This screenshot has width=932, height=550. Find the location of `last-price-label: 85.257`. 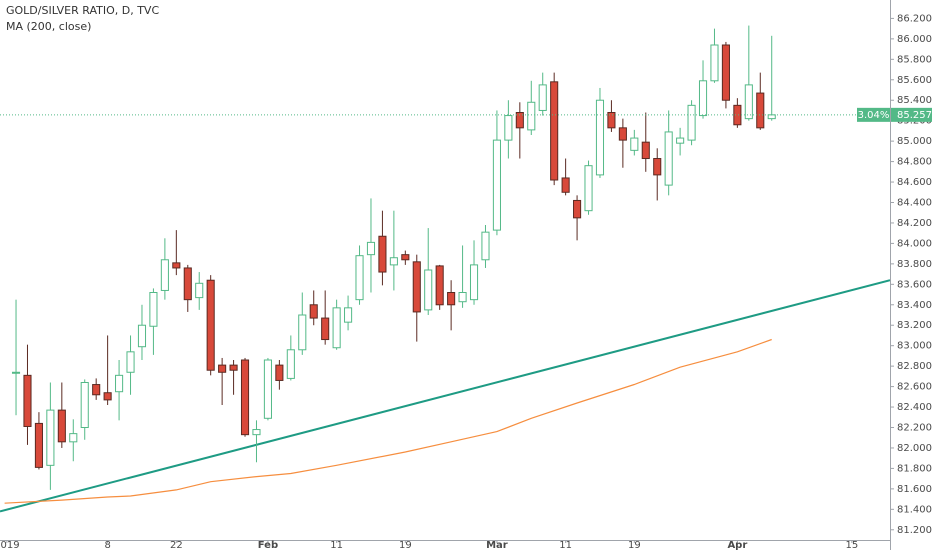

last-price-label: 85.257 is located at coordinates (914, 115).